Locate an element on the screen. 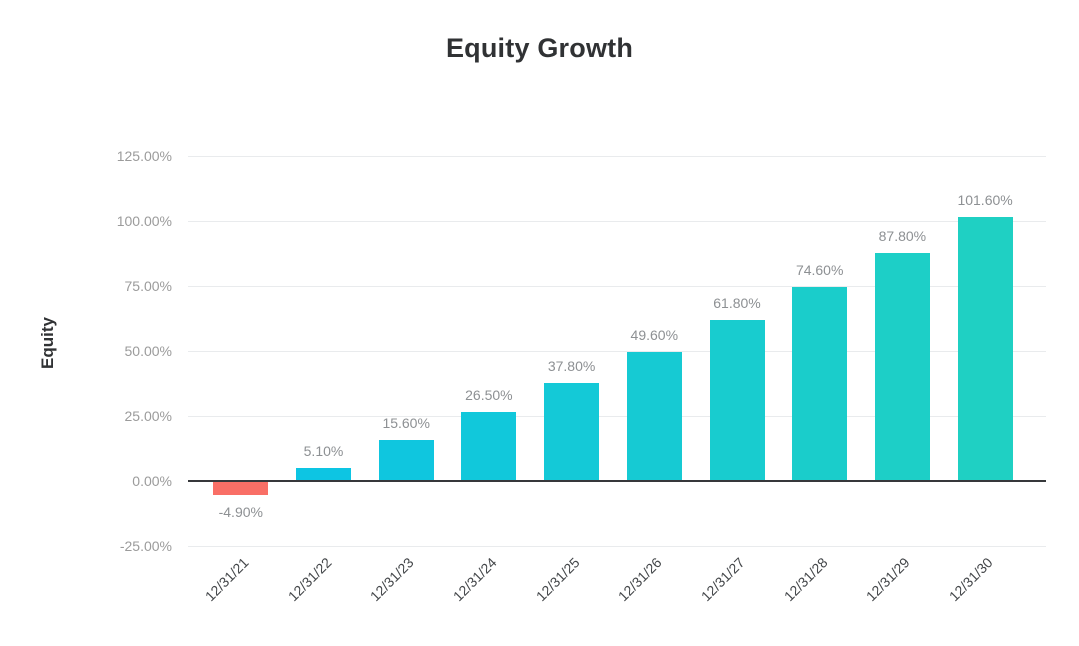  bar-12/31/30 is located at coordinates (985, 348).